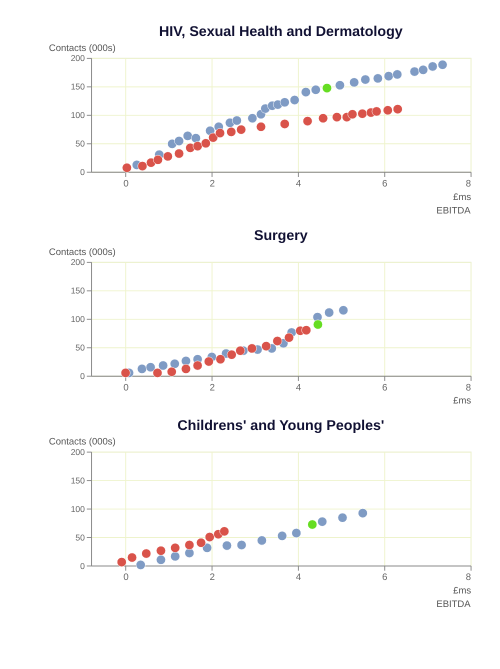 The image size is (500, 669). Describe the element at coordinates (280, 426) in the screenshot. I see `chart-title: Childrens' and Young Peoples'` at that location.